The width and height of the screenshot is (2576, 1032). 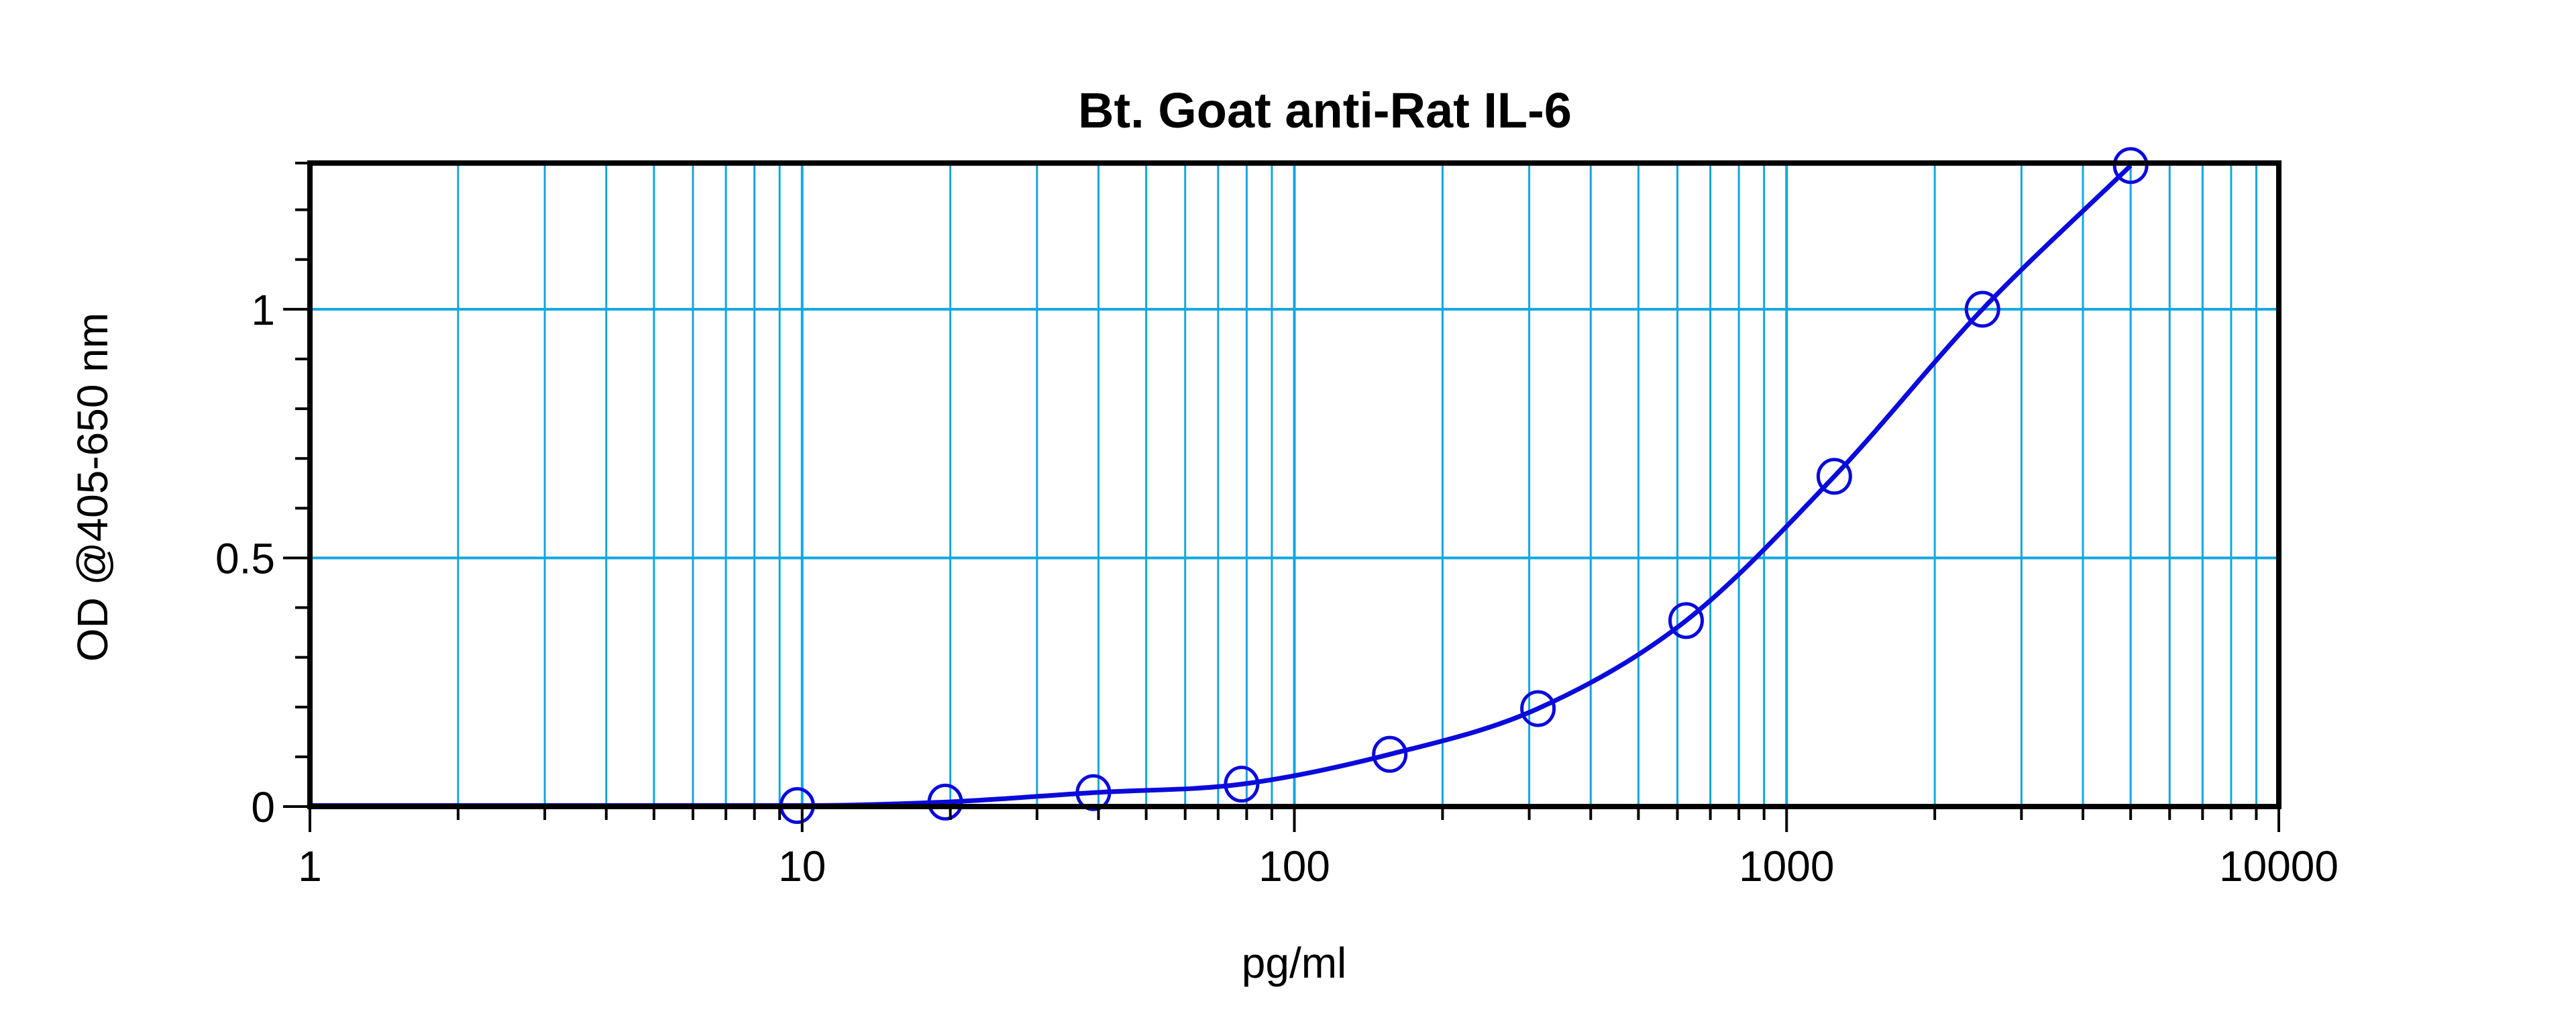 What do you see at coordinates (1325, 110) in the screenshot?
I see `chart-title: Bt. Goat anti-Rat IL-6` at bounding box center [1325, 110].